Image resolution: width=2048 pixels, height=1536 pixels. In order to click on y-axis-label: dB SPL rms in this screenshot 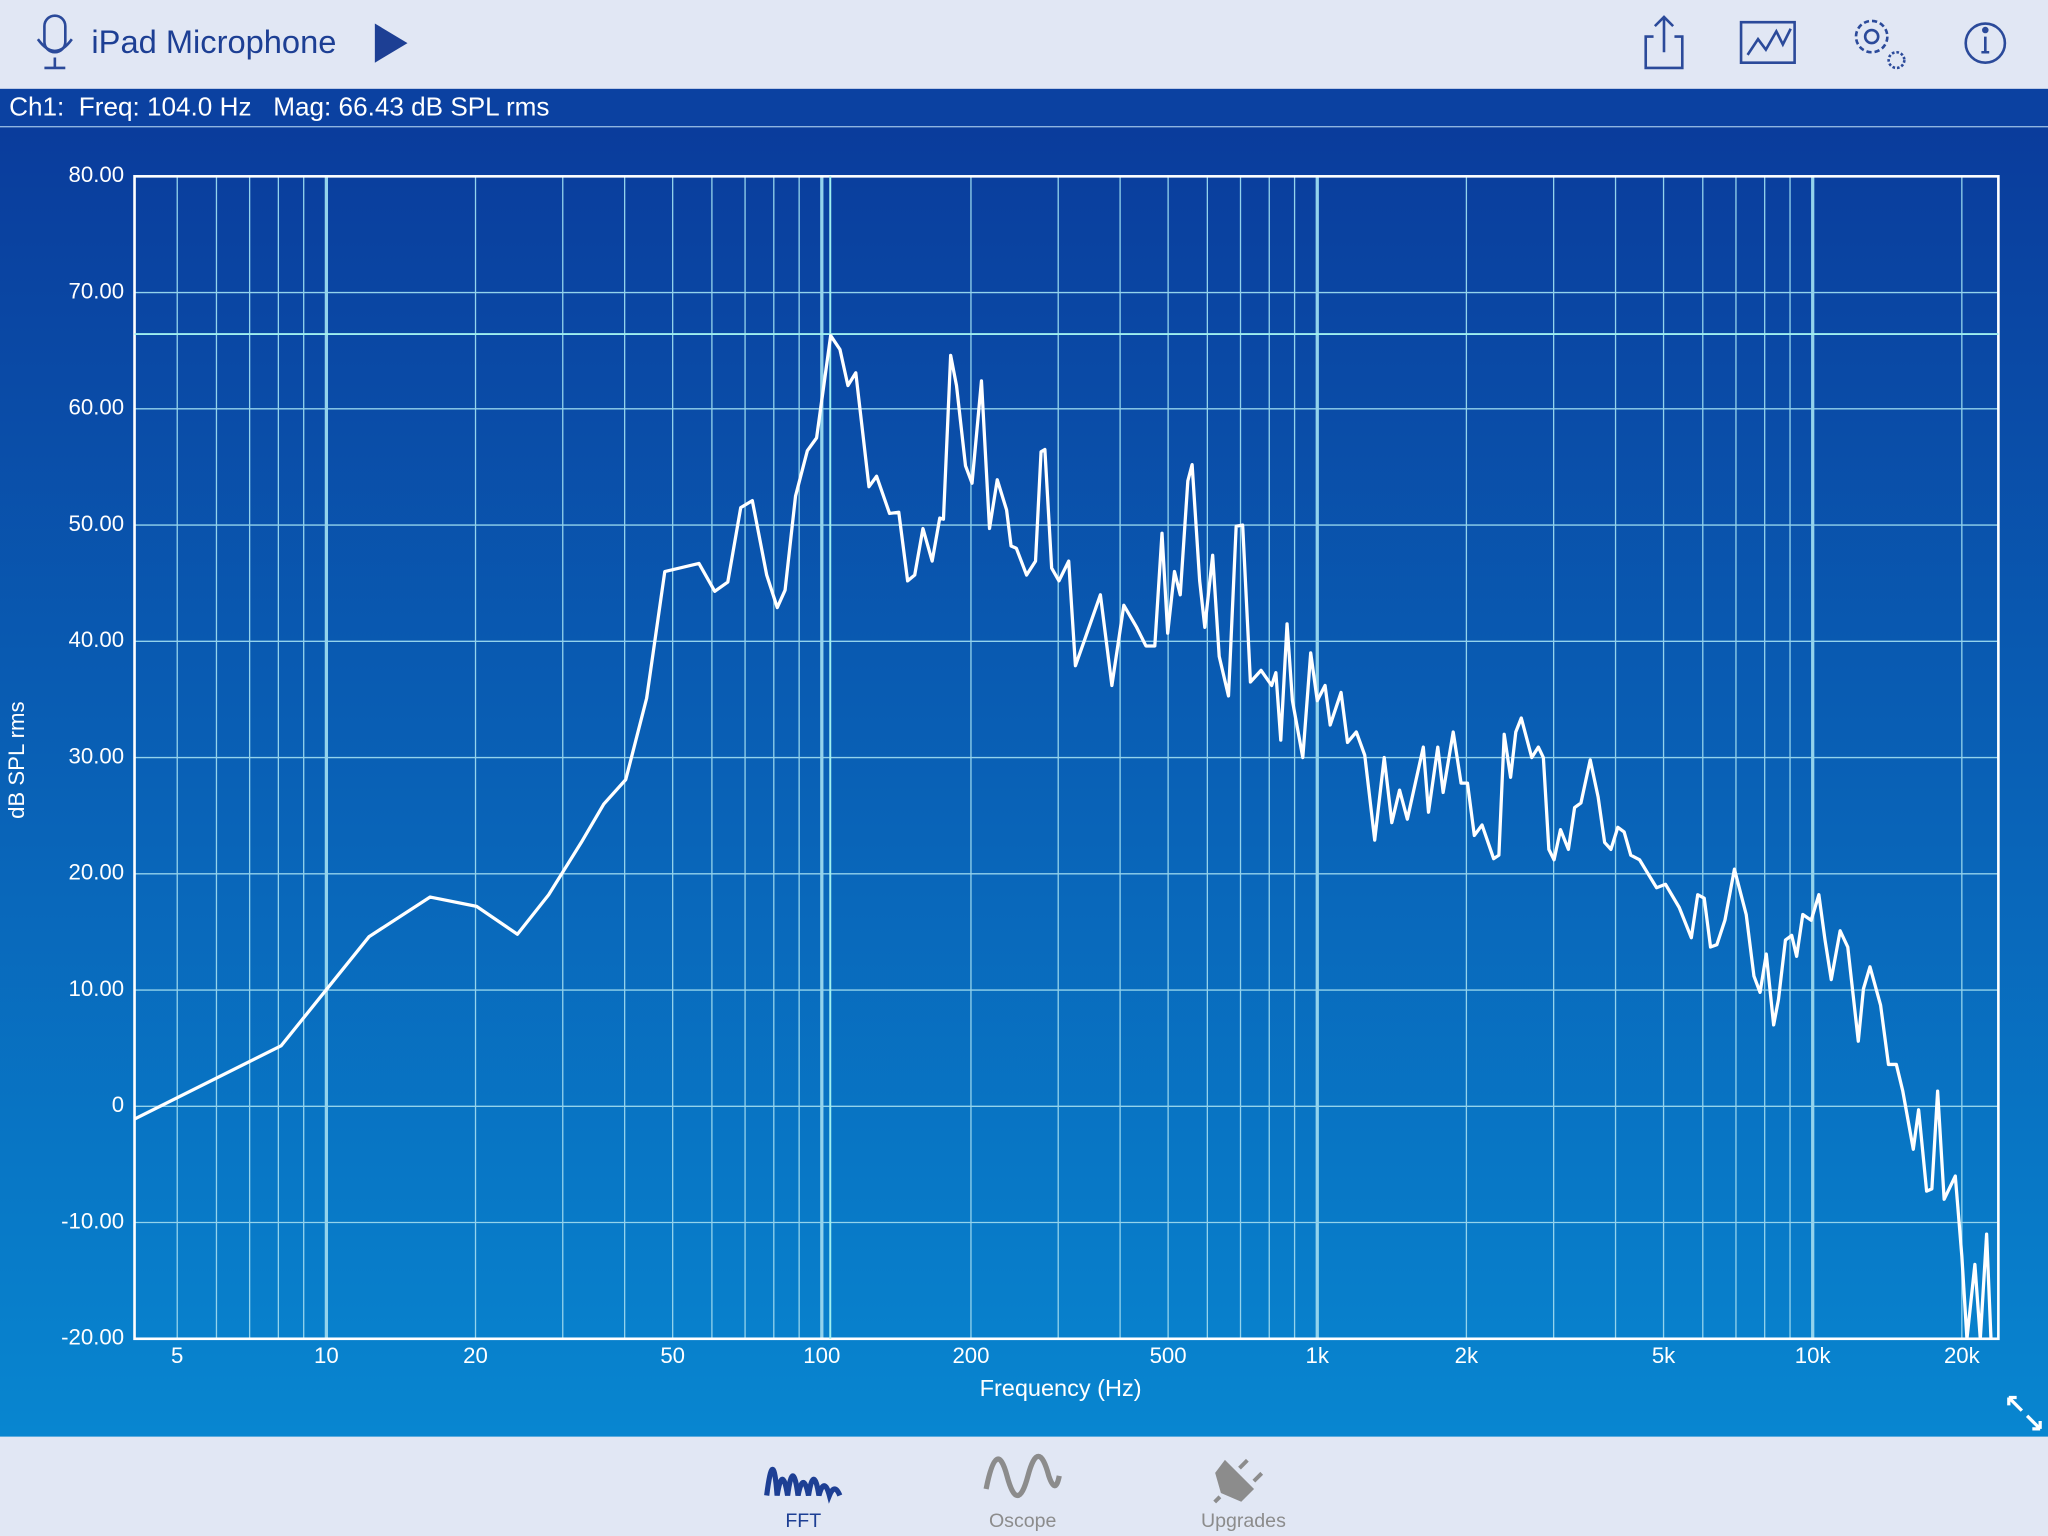, I will do `click(16, 760)`.